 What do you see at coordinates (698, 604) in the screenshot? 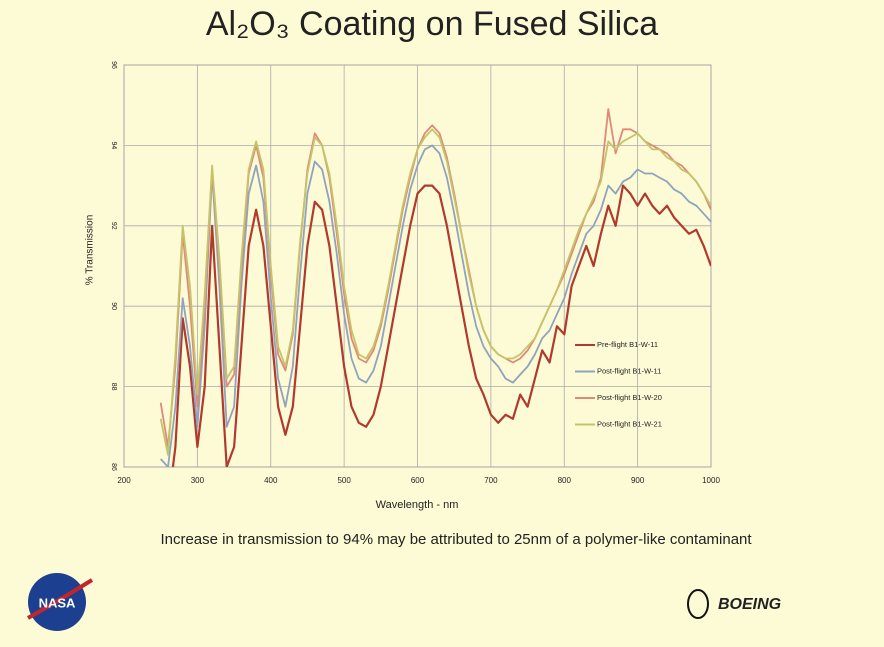
I see `boeing-mark` at bounding box center [698, 604].